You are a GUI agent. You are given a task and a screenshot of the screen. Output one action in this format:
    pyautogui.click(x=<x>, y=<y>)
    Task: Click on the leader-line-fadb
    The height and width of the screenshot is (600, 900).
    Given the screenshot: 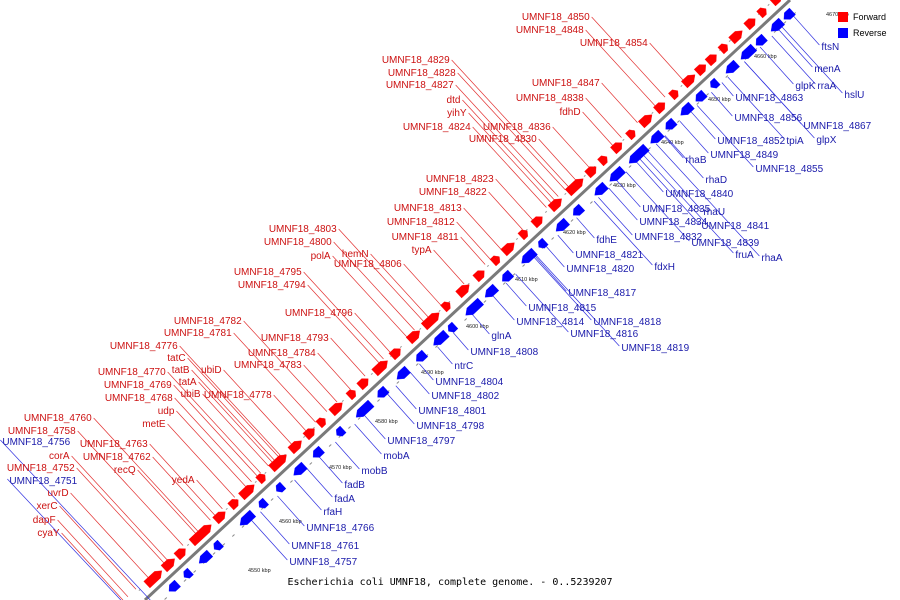 What is the action you would take?
    pyautogui.click(x=331, y=470)
    